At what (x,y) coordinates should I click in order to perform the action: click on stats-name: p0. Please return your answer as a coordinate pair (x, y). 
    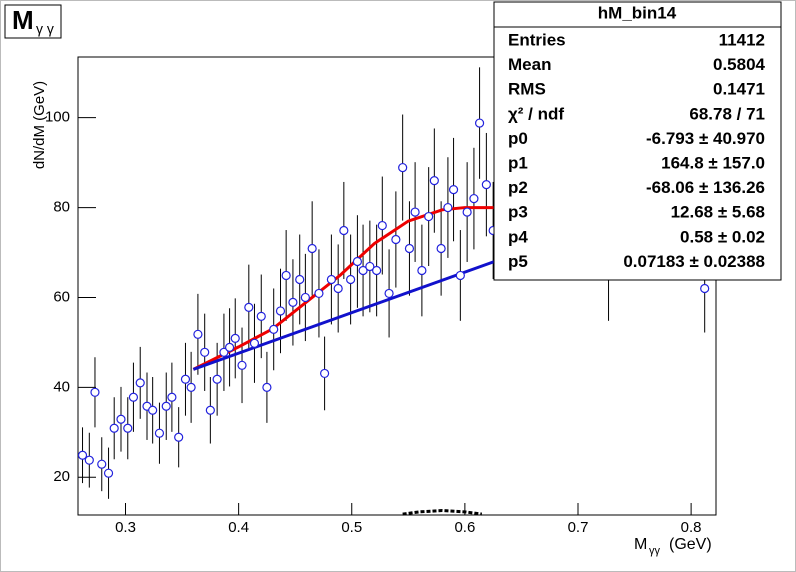
    Looking at the image, I should click on (518, 138).